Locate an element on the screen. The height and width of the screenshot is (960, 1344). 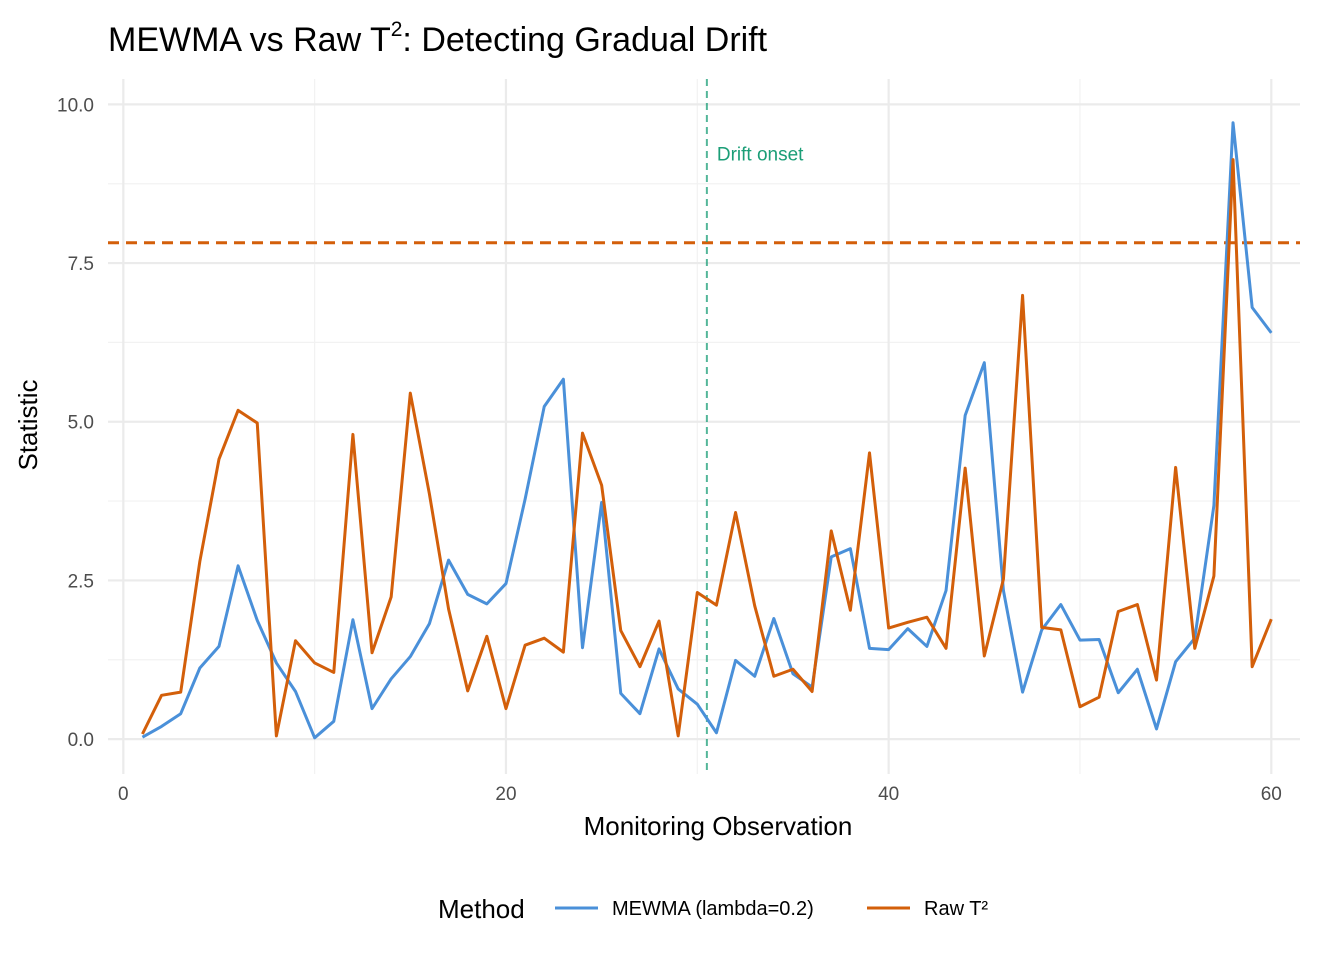
x-tick-label: 20 is located at coordinates (505, 794).